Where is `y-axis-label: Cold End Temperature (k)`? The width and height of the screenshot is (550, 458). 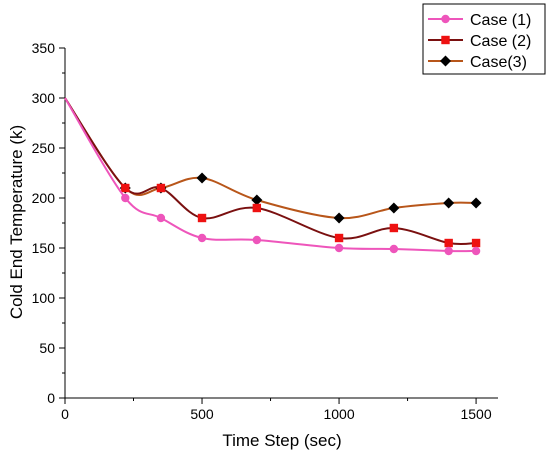
y-axis-label: Cold End Temperature (k) is located at coordinates (16, 222).